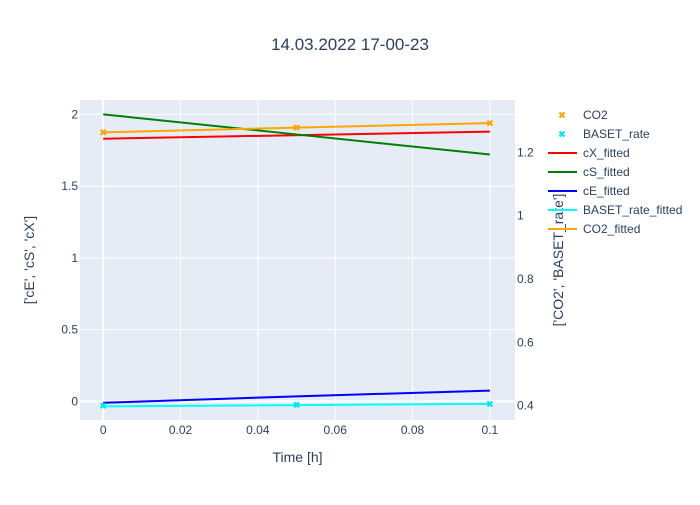  What do you see at coordinates (29, 260) in the screenshot?
I see `y-axis-left-label: ['cE', 'cS', 'cX']` at bounding box center [29, 260].